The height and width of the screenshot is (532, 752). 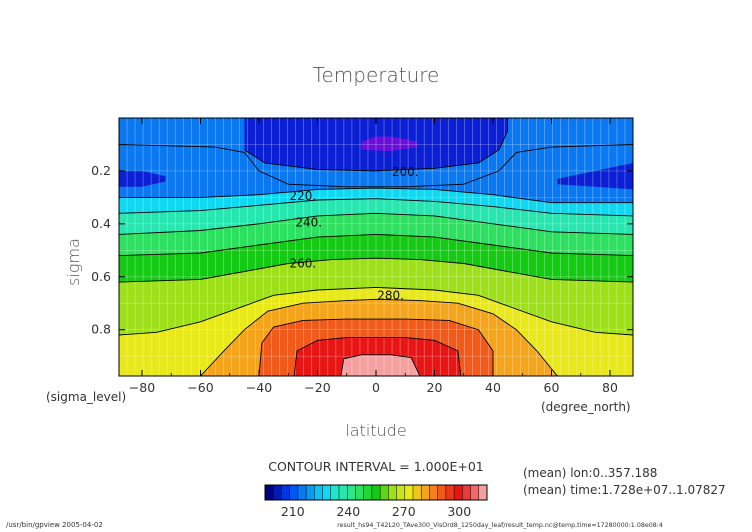 What do you see at coordinates (73, 262) in the screenshot?
I see `y-axis-label: sigma` at bounding box center [73, 262].